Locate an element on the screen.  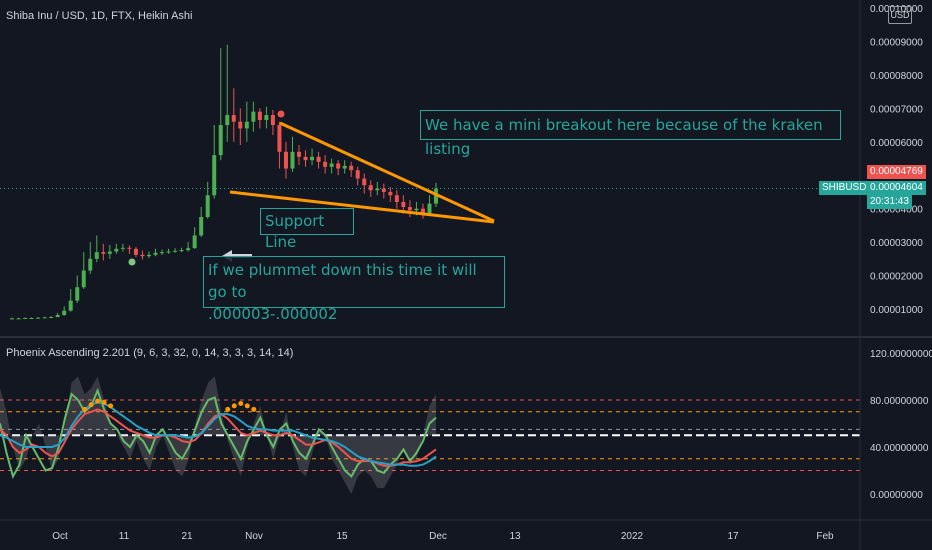
osc-tick-label: 80.00000000 is located at coordinates (899, 401).